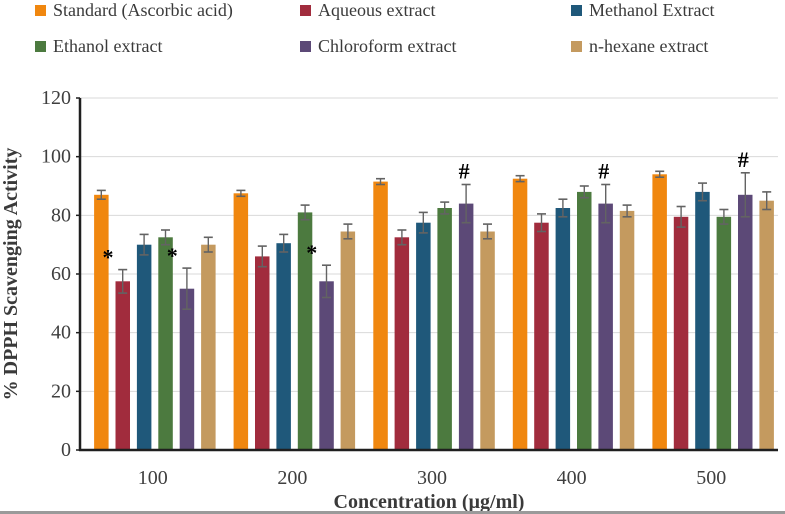  Describe the element at coordinates (153, 478) in the screenshot. I see `x-tick-label: 100` at that location.